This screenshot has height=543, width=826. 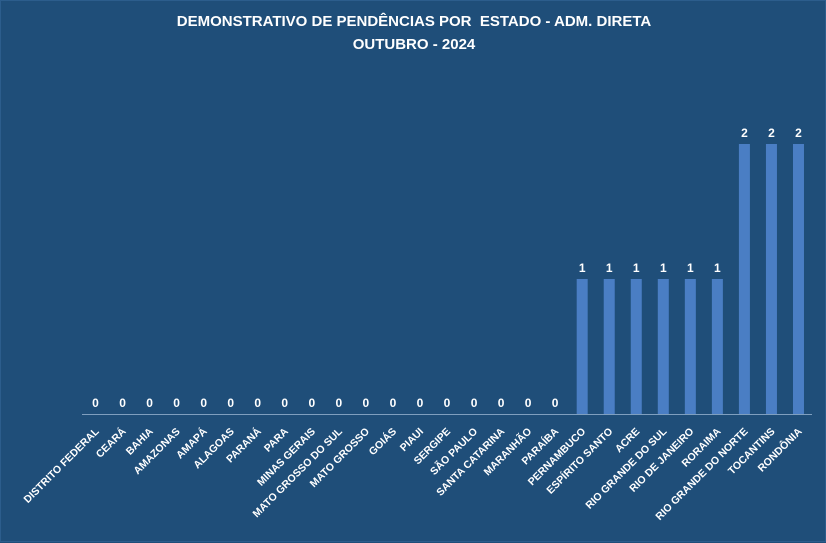 I want to click on category-label: CEARÁ, so click(x=111, y=443).